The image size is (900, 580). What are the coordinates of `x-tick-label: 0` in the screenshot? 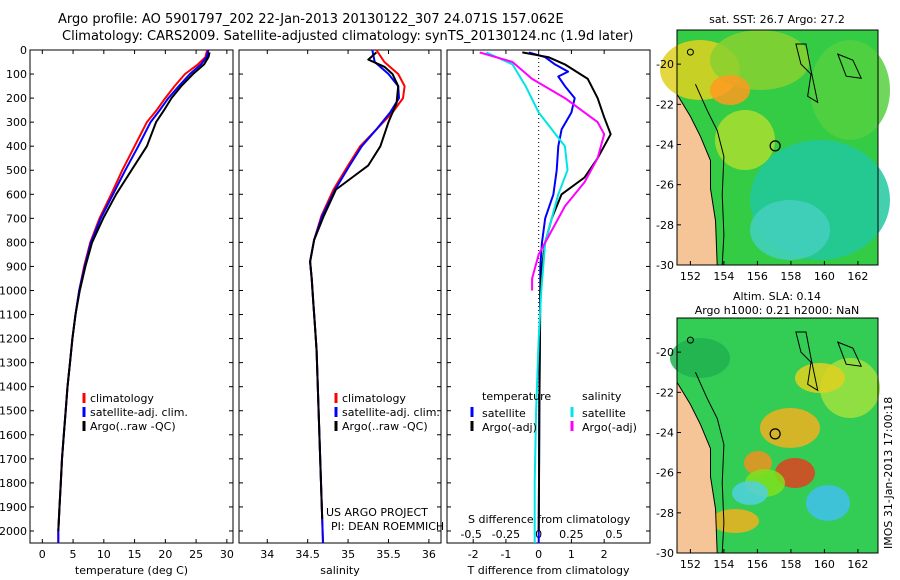 It's located at (538, 554).